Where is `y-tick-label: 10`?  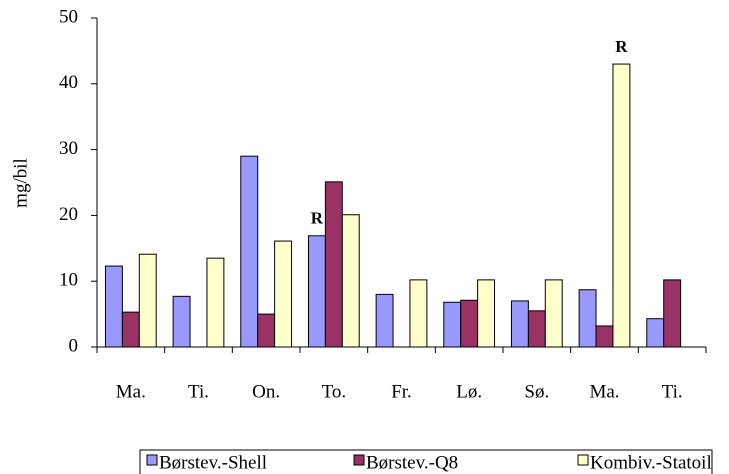 y-tick-label: 10 is located at coordinates (68, 280).